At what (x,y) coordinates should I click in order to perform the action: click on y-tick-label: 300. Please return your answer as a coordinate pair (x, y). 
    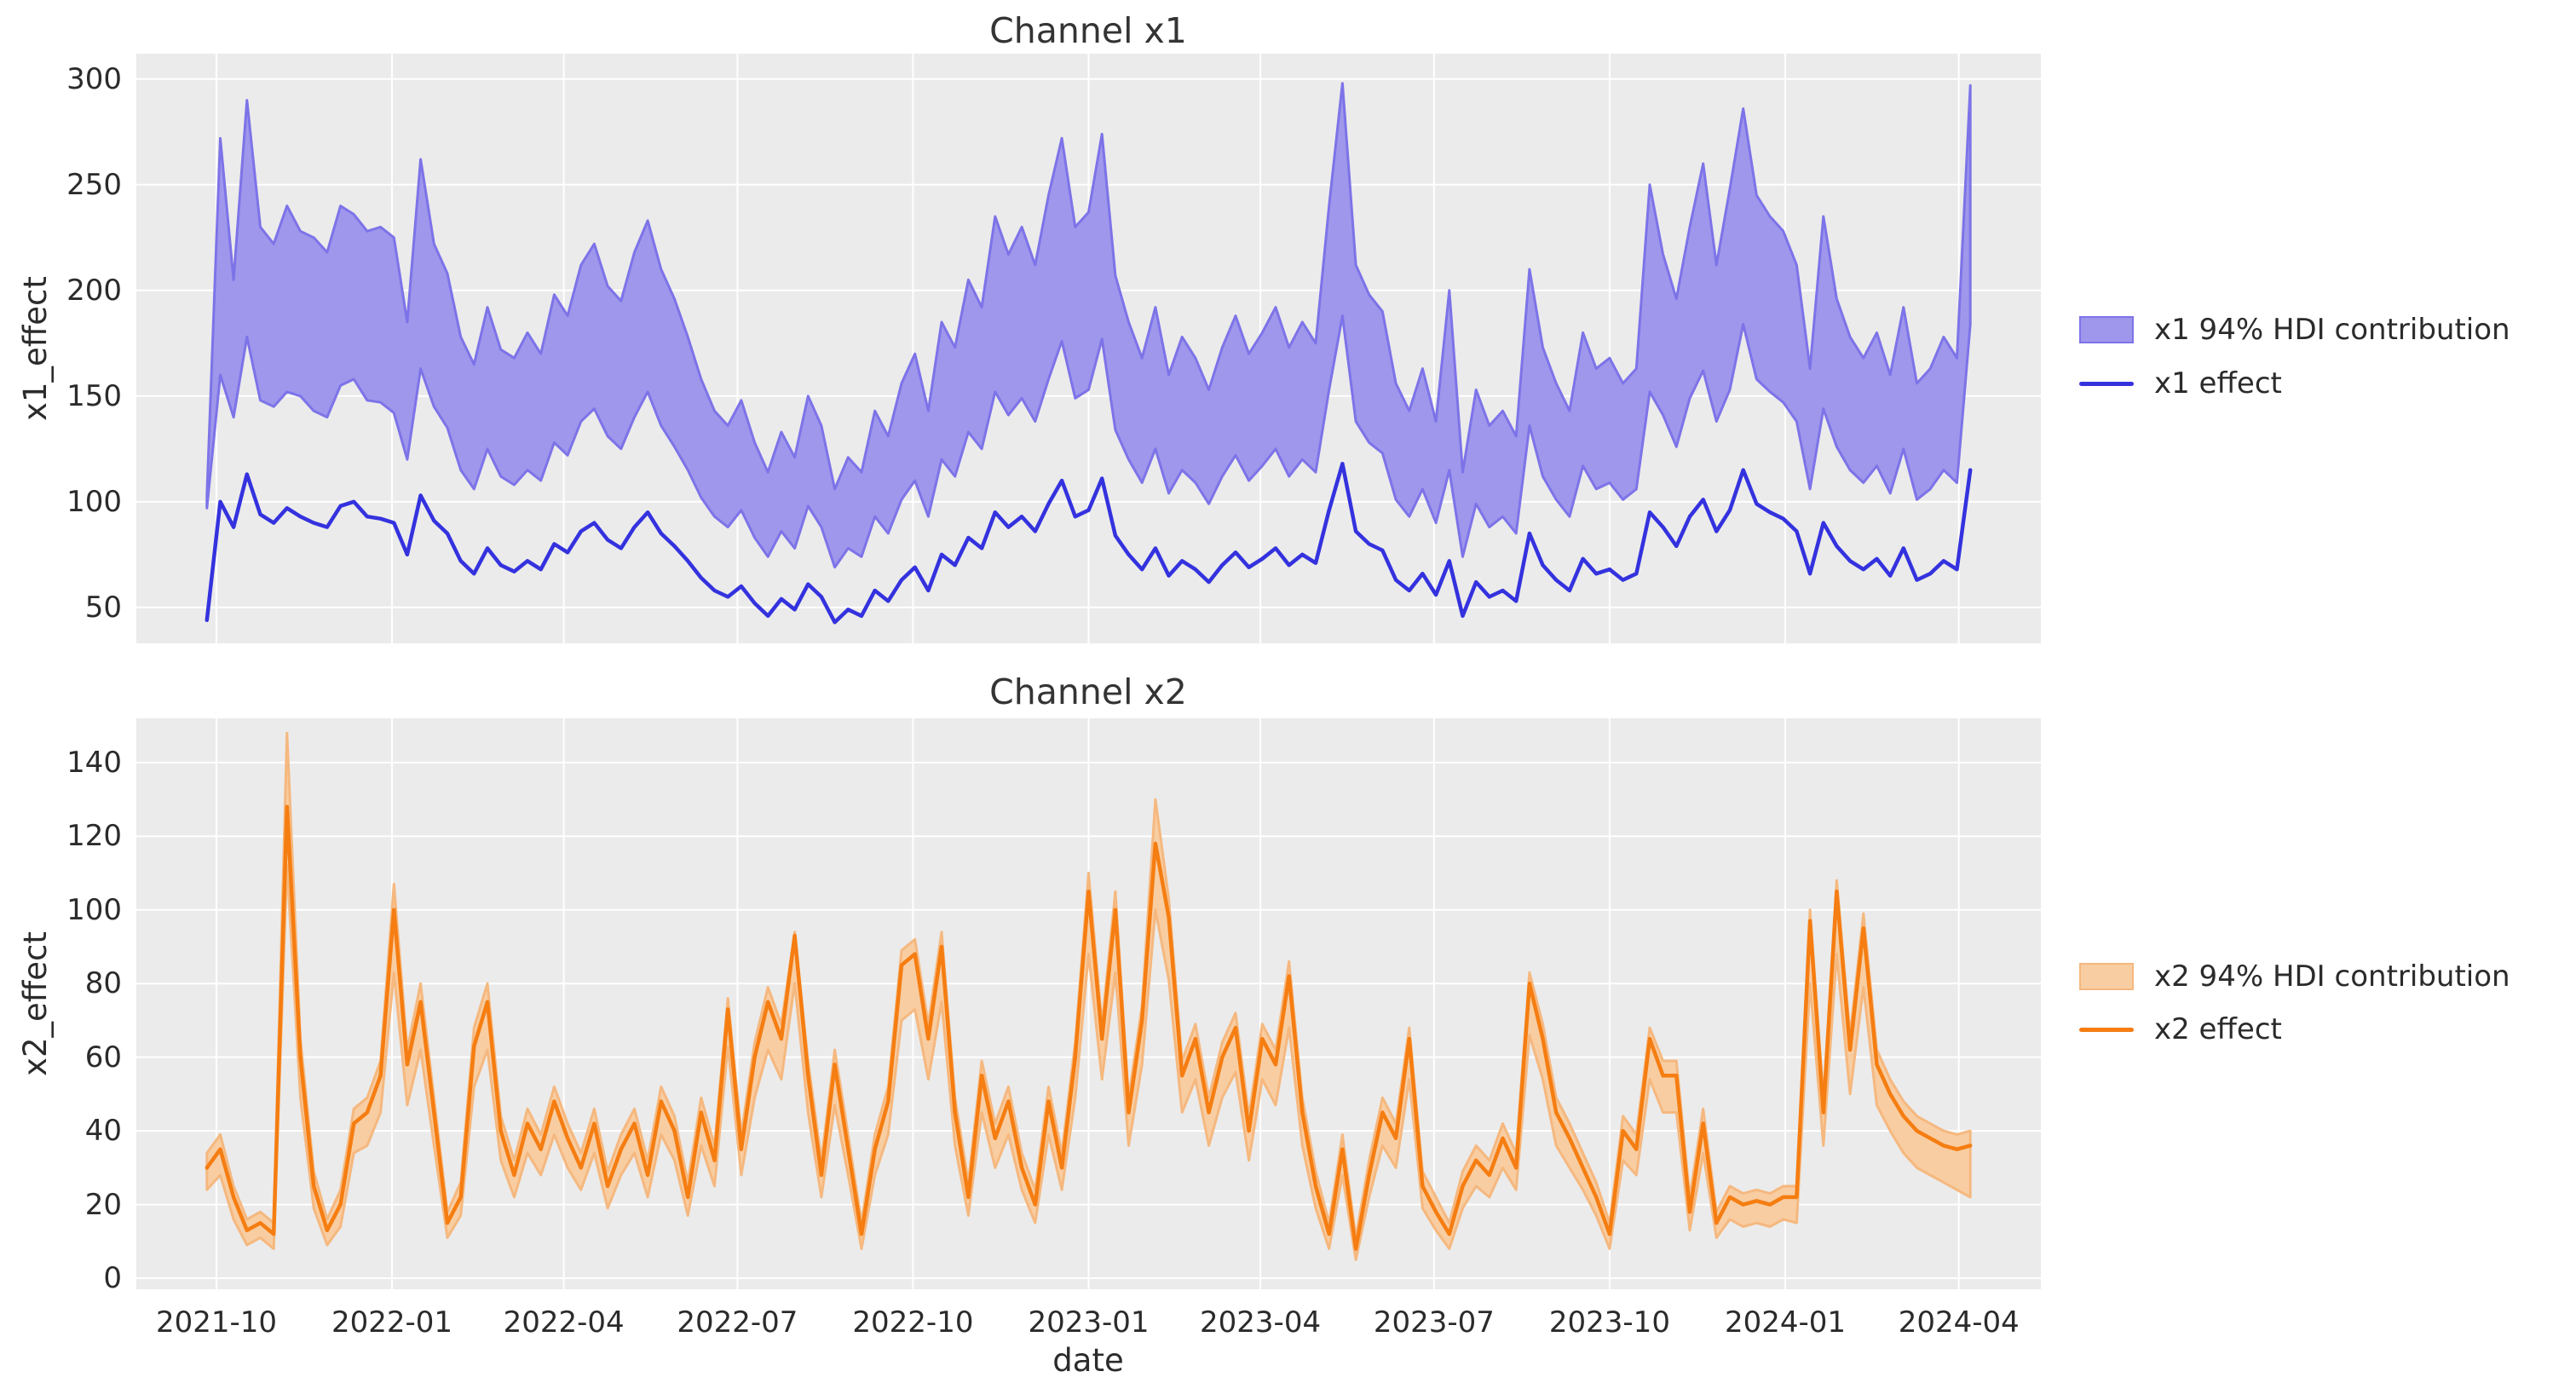
    Looking at the image, I should click on (94, 78).